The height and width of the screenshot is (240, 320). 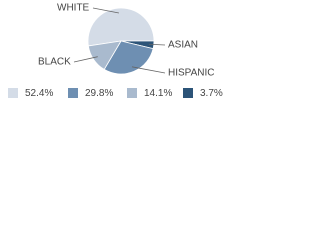 I want to click on legend-label: 14.1%, so click(x=158, y=93).